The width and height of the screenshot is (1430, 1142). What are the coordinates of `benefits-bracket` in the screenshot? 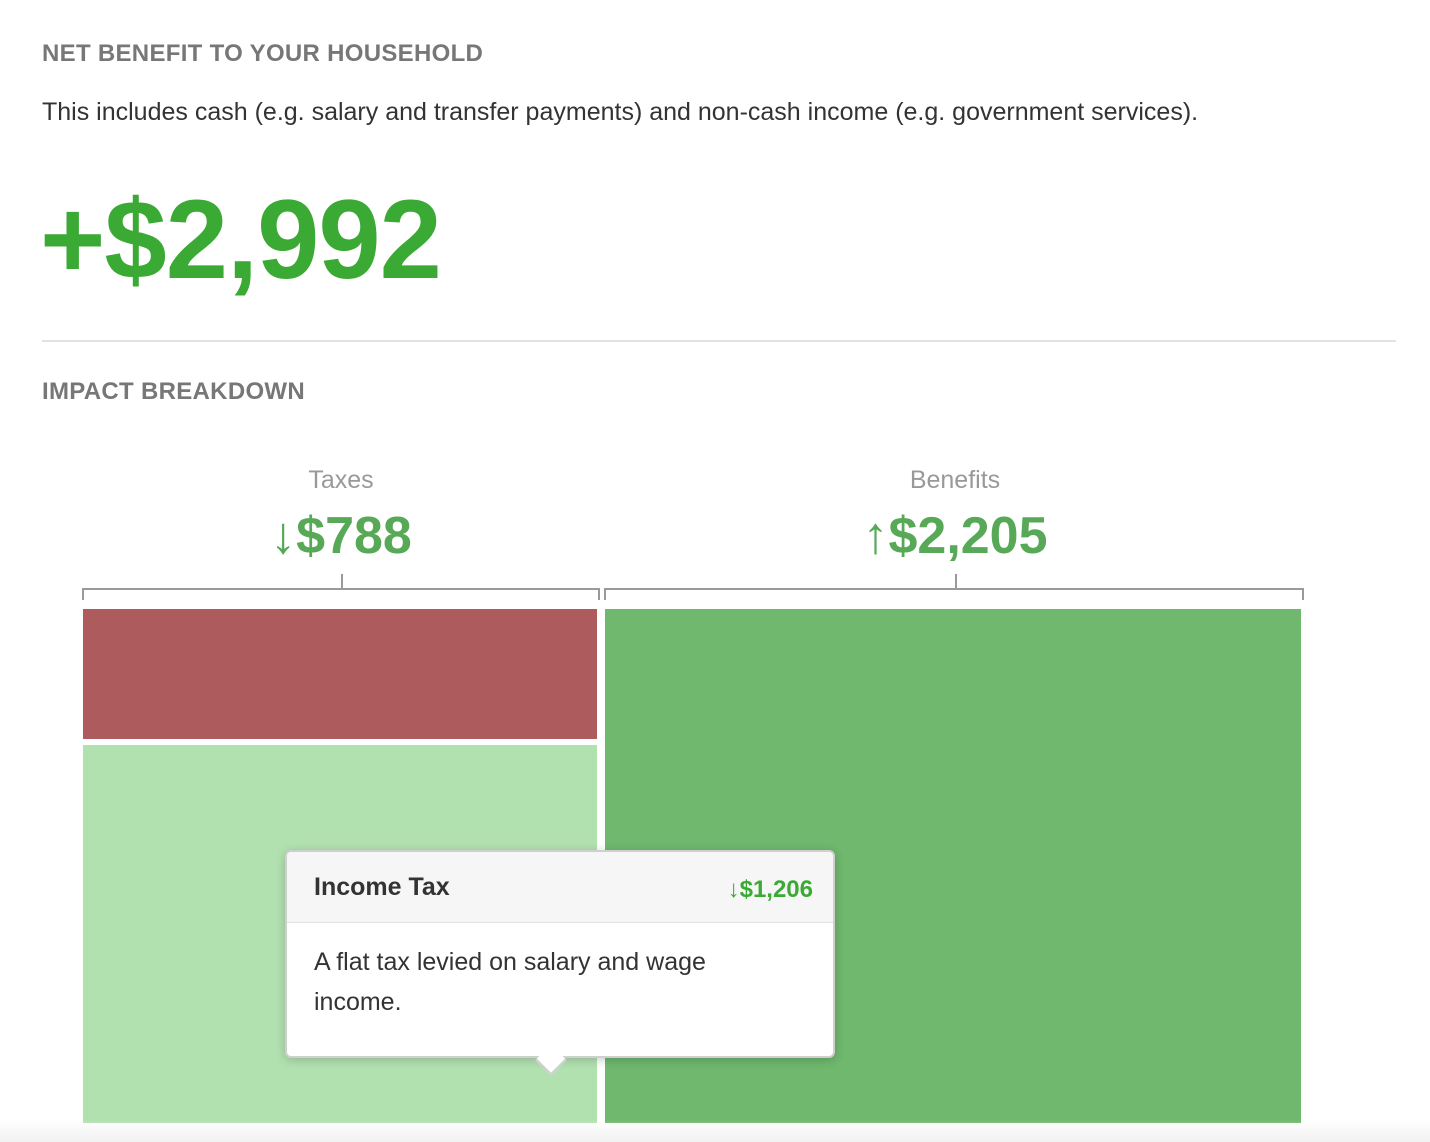 It's located at (954, 594).